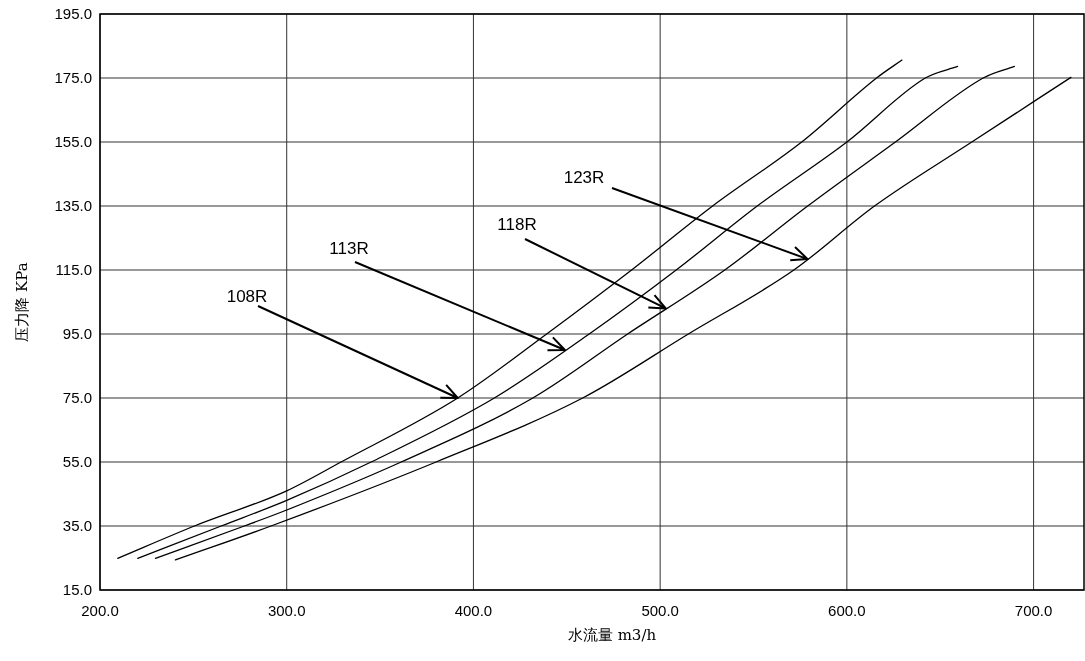 The width and height of the screenshot is (1085, 661). What do you see at coordinates (473, 610) in the screenshot?
I see `x-tick-label: 400.0` at bounding box center [473, 610].